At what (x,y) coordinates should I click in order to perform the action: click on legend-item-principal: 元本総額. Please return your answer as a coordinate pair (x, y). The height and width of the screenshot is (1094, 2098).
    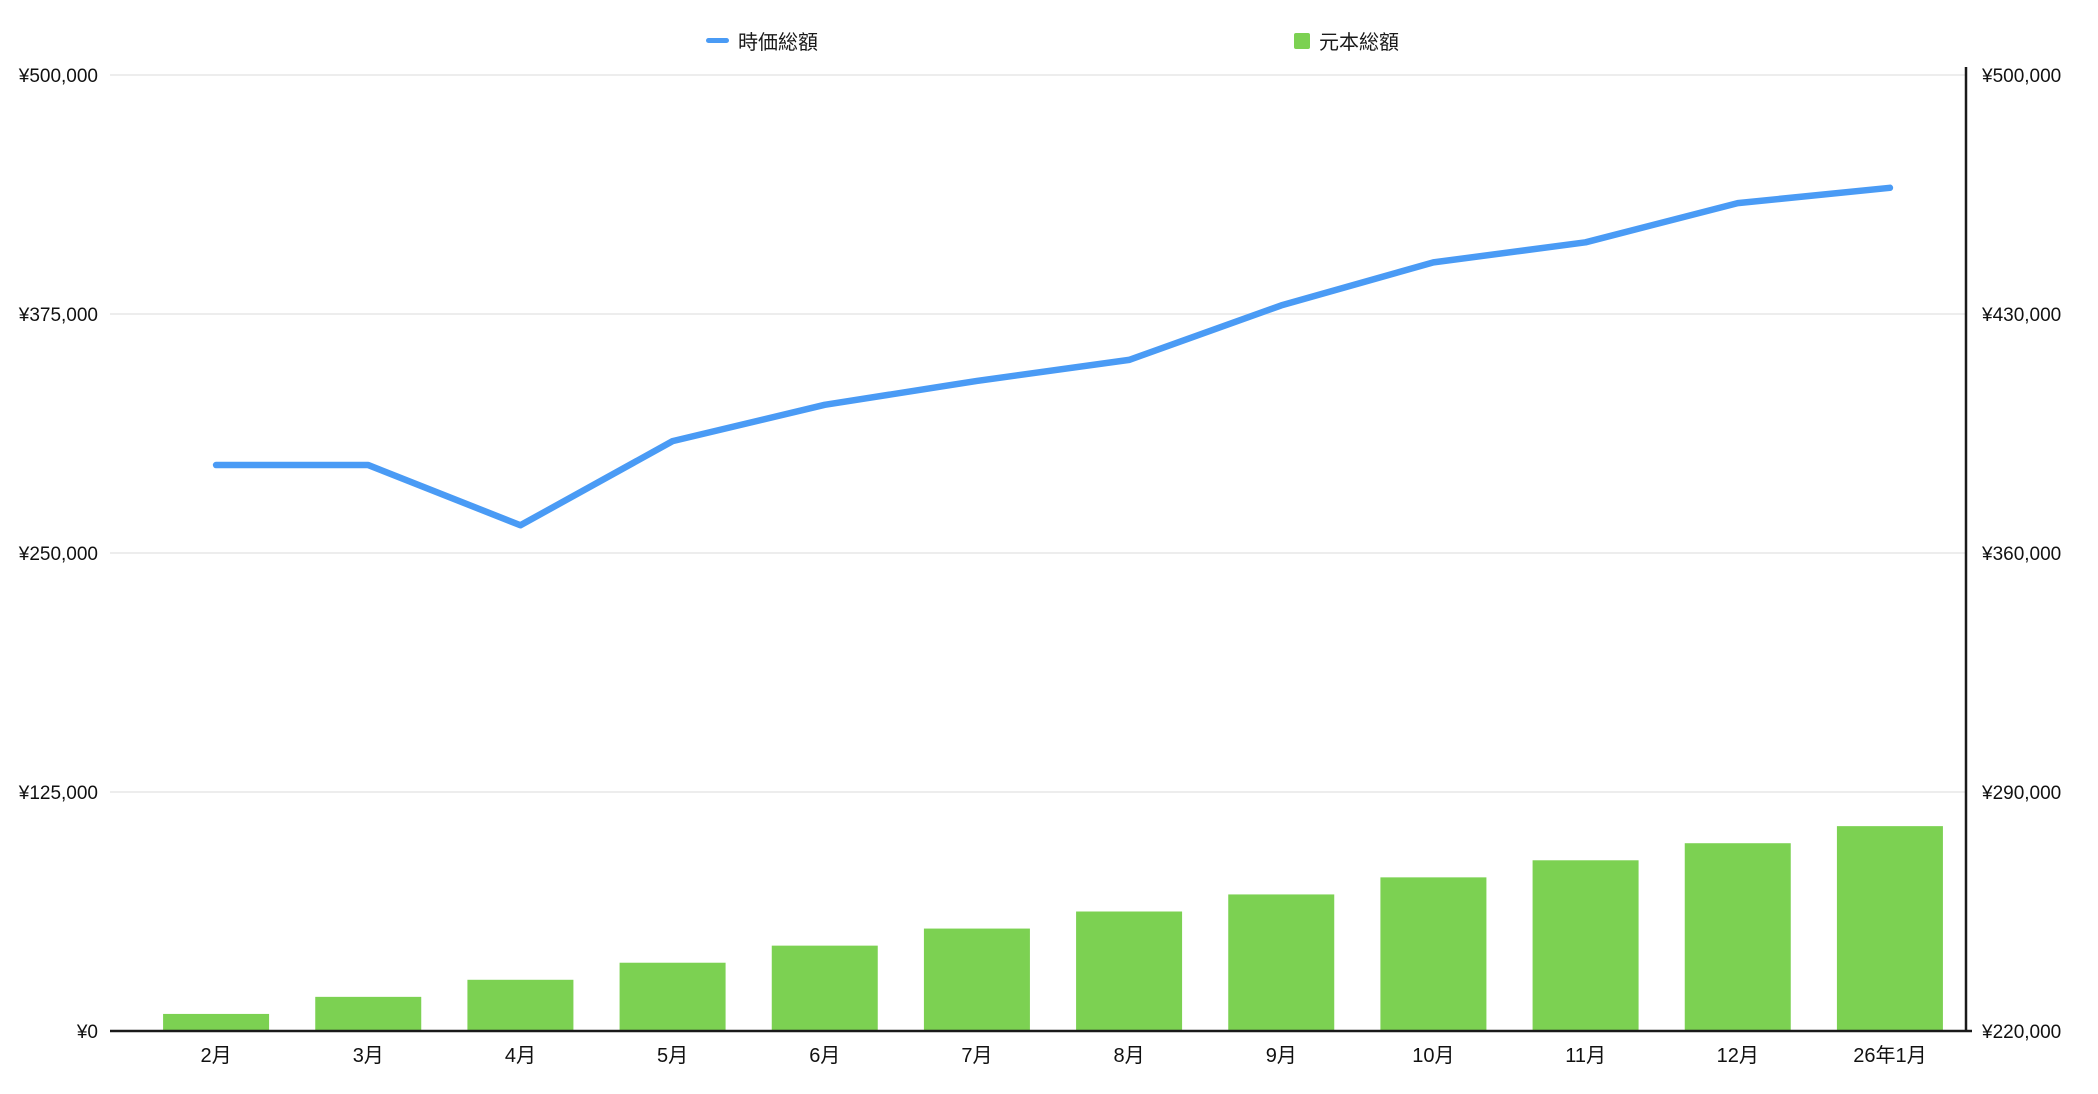
    Looking at the image, I should click on (1346, 40).